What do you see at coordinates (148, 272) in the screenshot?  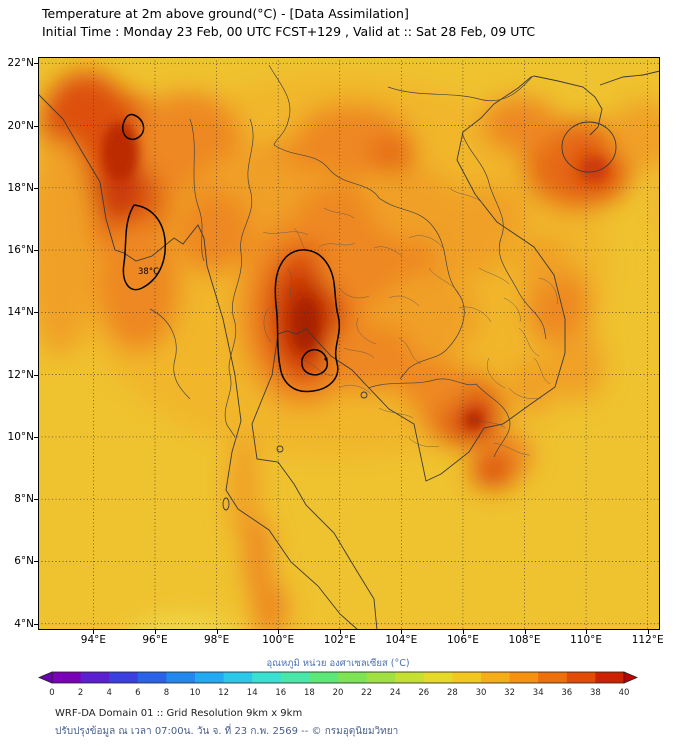 I see `contour-value-label: 38°C` at bounding box center [148, 272].